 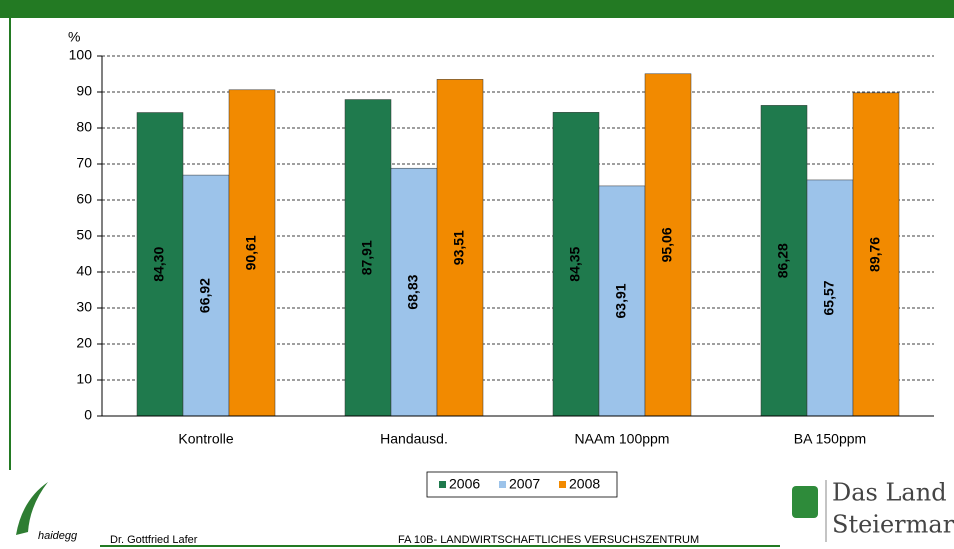 I want to click on x-tick-label: NAAm 100ppm, so click(x=622, y=439).